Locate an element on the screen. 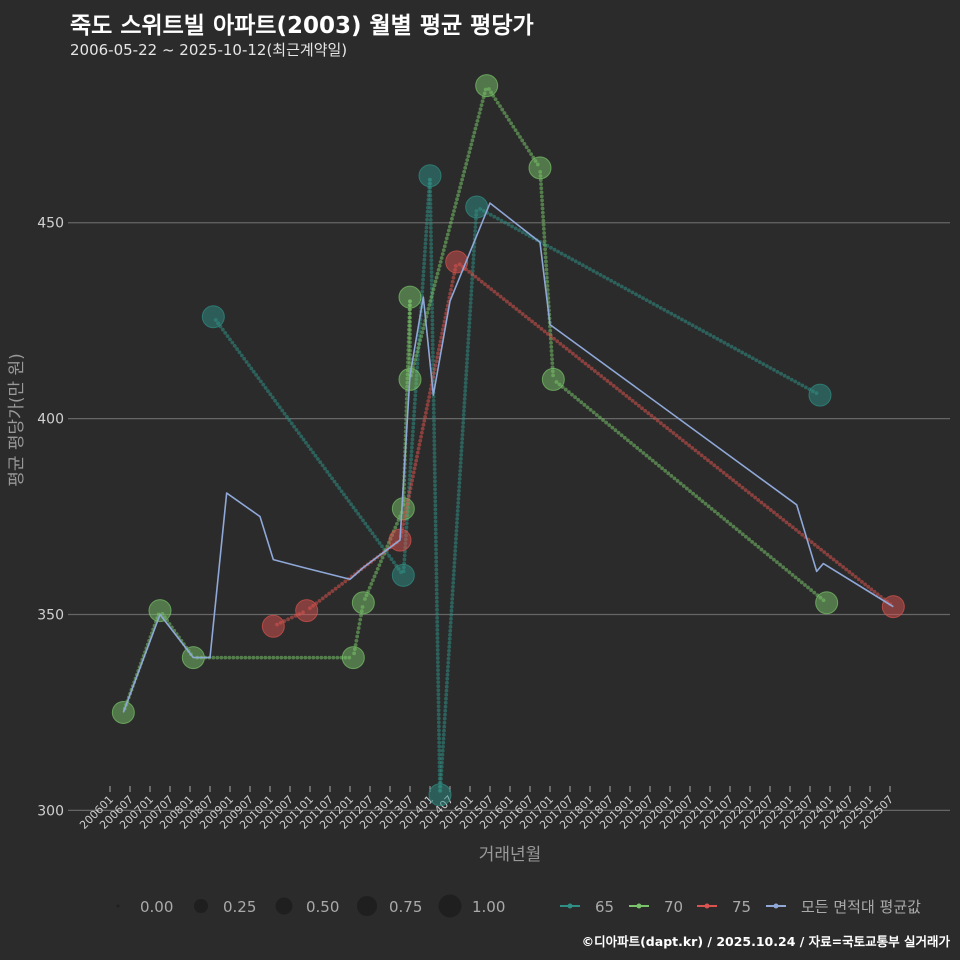  size-legend-label: 0.00 is located at coordinates (156, 907).